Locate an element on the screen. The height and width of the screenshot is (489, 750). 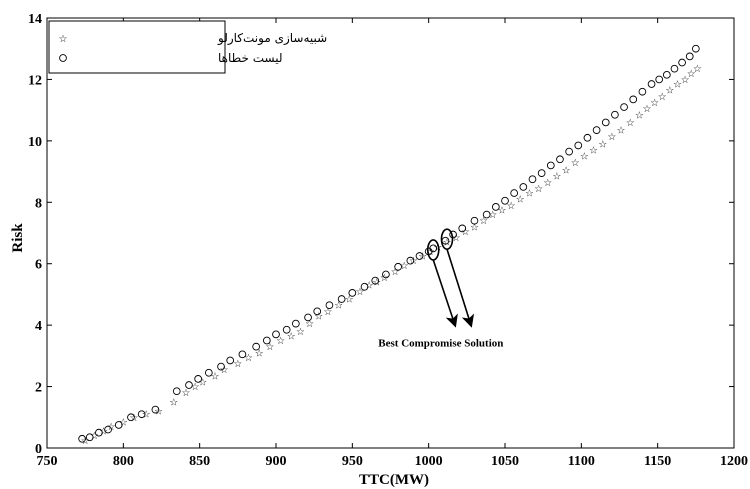
annotation-arrow is located at coordinates (460, 288).